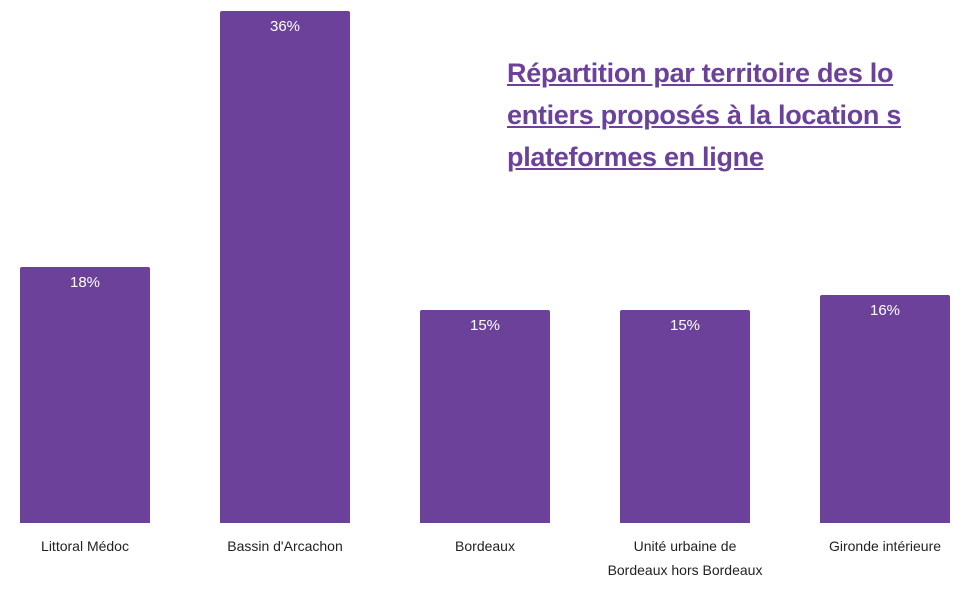 The width and height of the screenshot is (963, 606). I want to click on x-tick-label: Bassin d'Arcachon, so click(285, 546).